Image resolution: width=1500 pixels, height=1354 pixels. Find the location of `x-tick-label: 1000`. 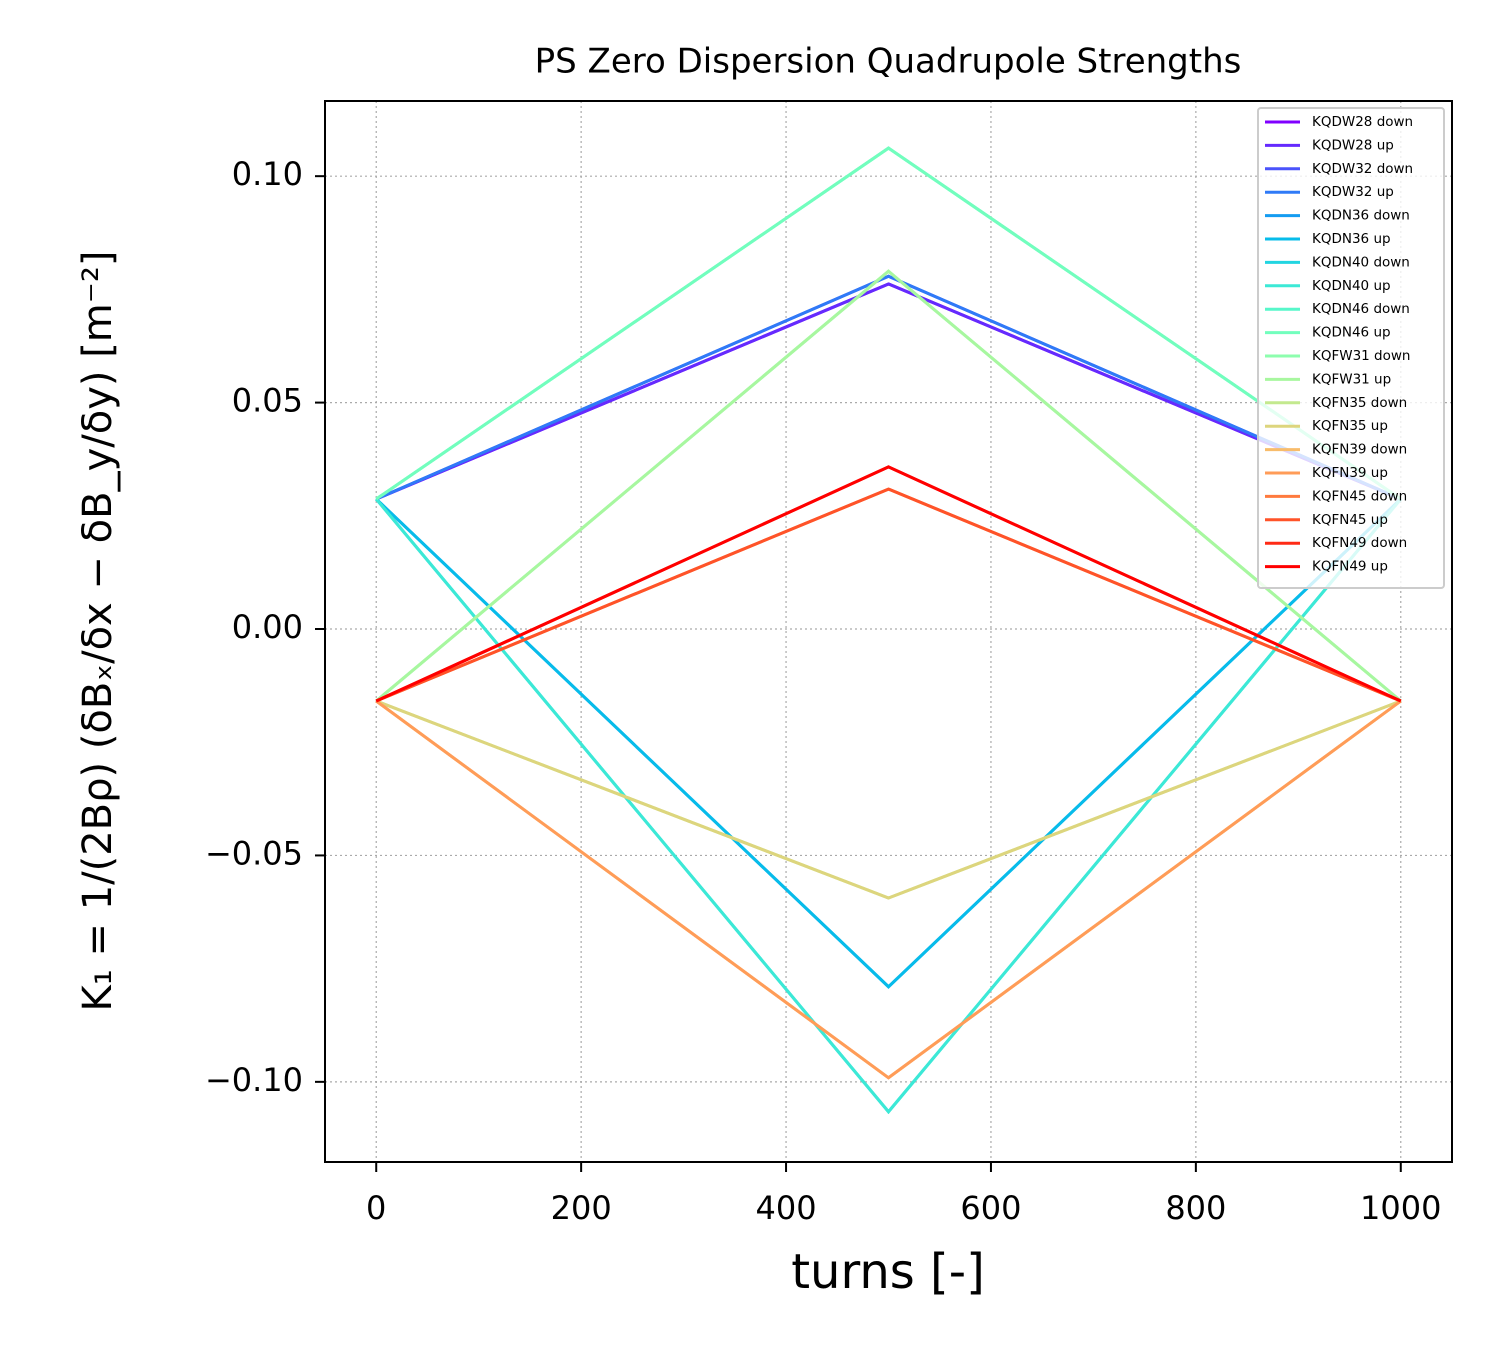

x-tick-label: 1000 is located at coordinates (1400, 1208).